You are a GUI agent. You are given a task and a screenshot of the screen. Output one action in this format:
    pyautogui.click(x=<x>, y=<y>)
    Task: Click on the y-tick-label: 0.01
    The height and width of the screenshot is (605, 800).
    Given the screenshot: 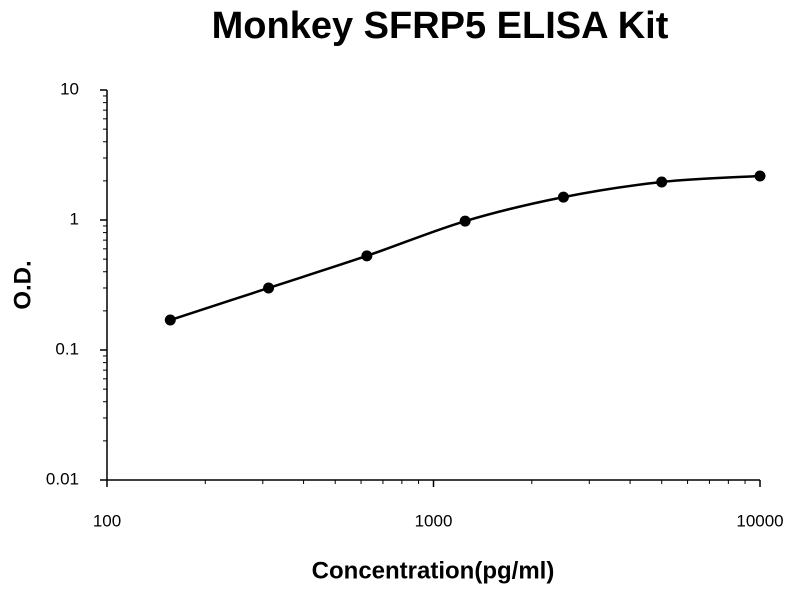 What is the action you would take?
    pyautogui.click(x=62, y=478)
    